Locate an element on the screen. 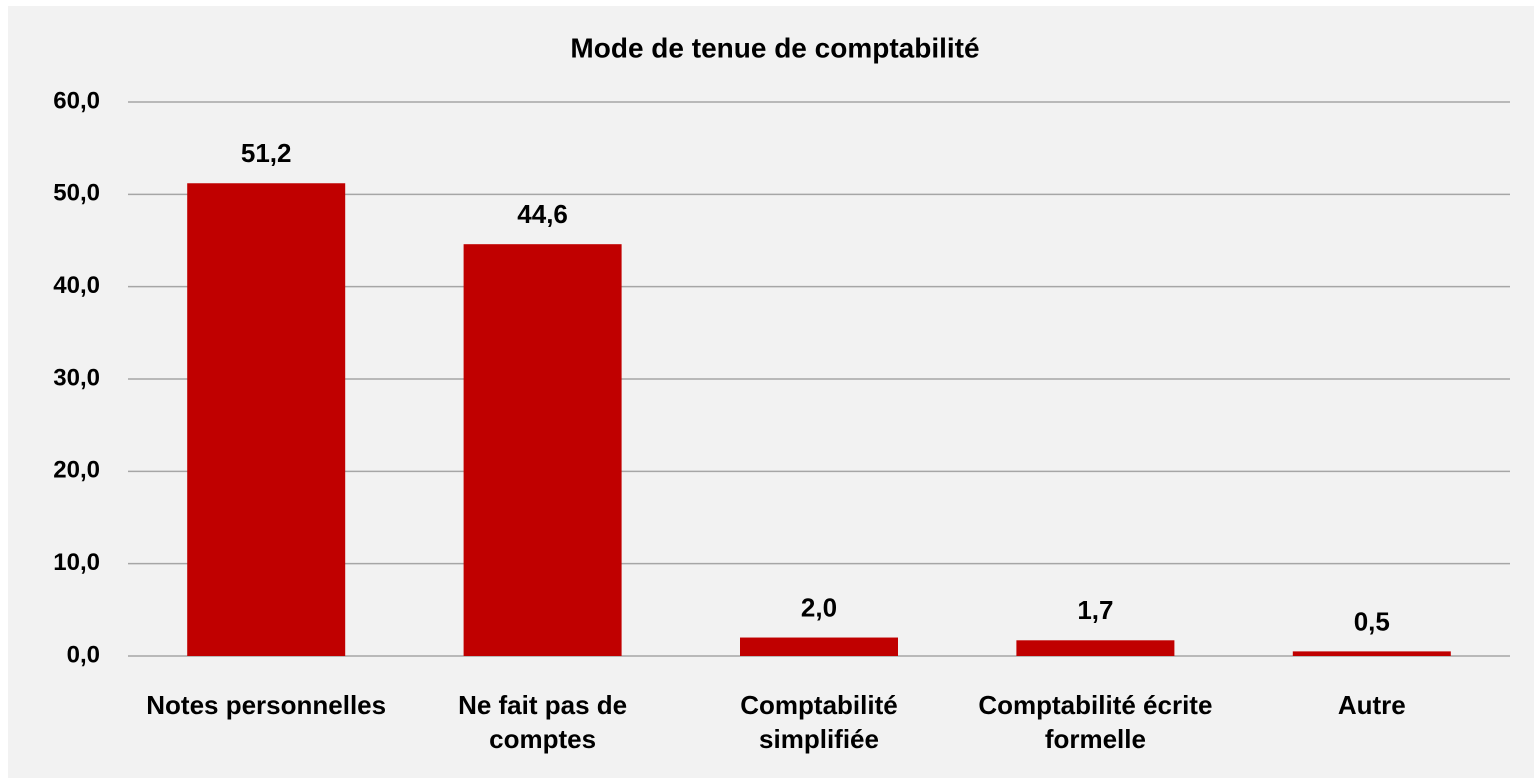 This screenshot has width=1534, height=782. x-tick-label: Autre is located at coordinates (1371, 705).